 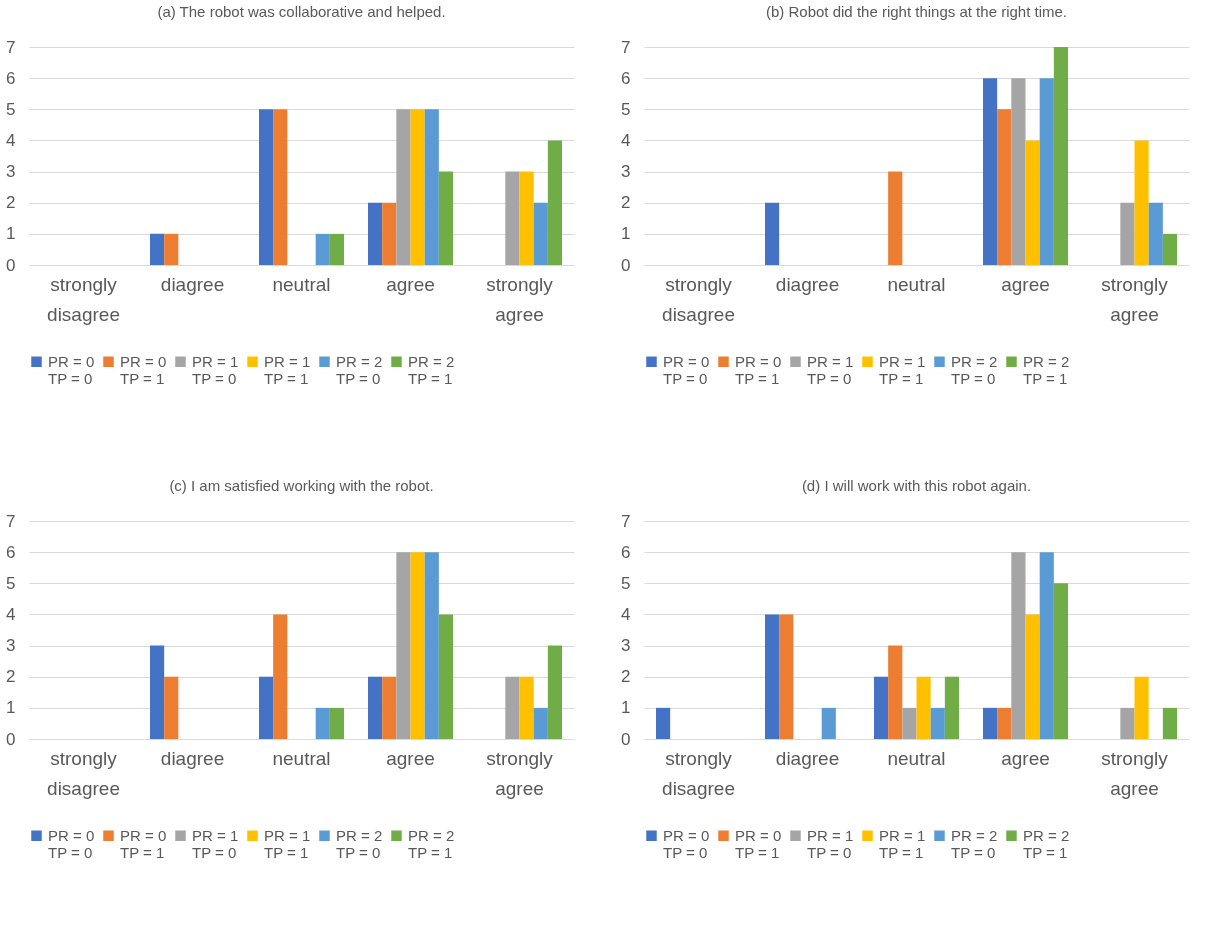 What do you see at coordinates (301, 485) in the screenshot?
I see `chart-title: (c) I am satisfied working with the robot.` at bounding box center [301, 485].